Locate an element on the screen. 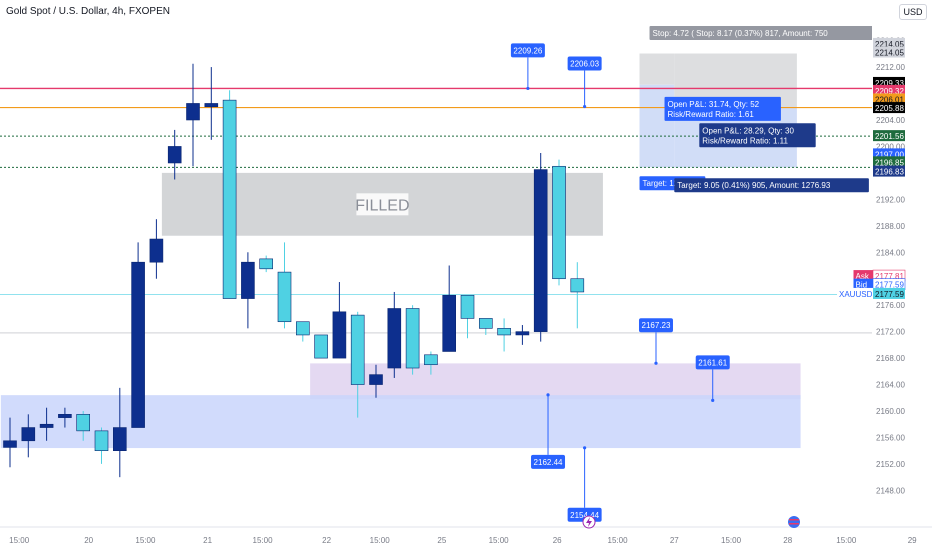 The width and height of the screenshot is (932, 550). y-tick-label: 2152.00 is located at coordinates (890, 464).